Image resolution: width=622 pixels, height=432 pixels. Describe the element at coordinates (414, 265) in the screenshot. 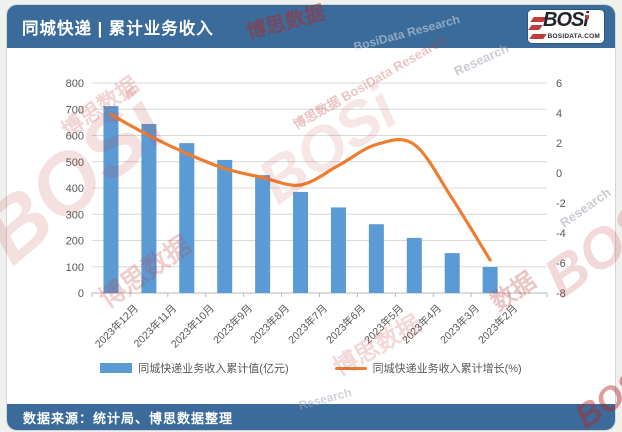

I see `bar-2023年4月` at that location.